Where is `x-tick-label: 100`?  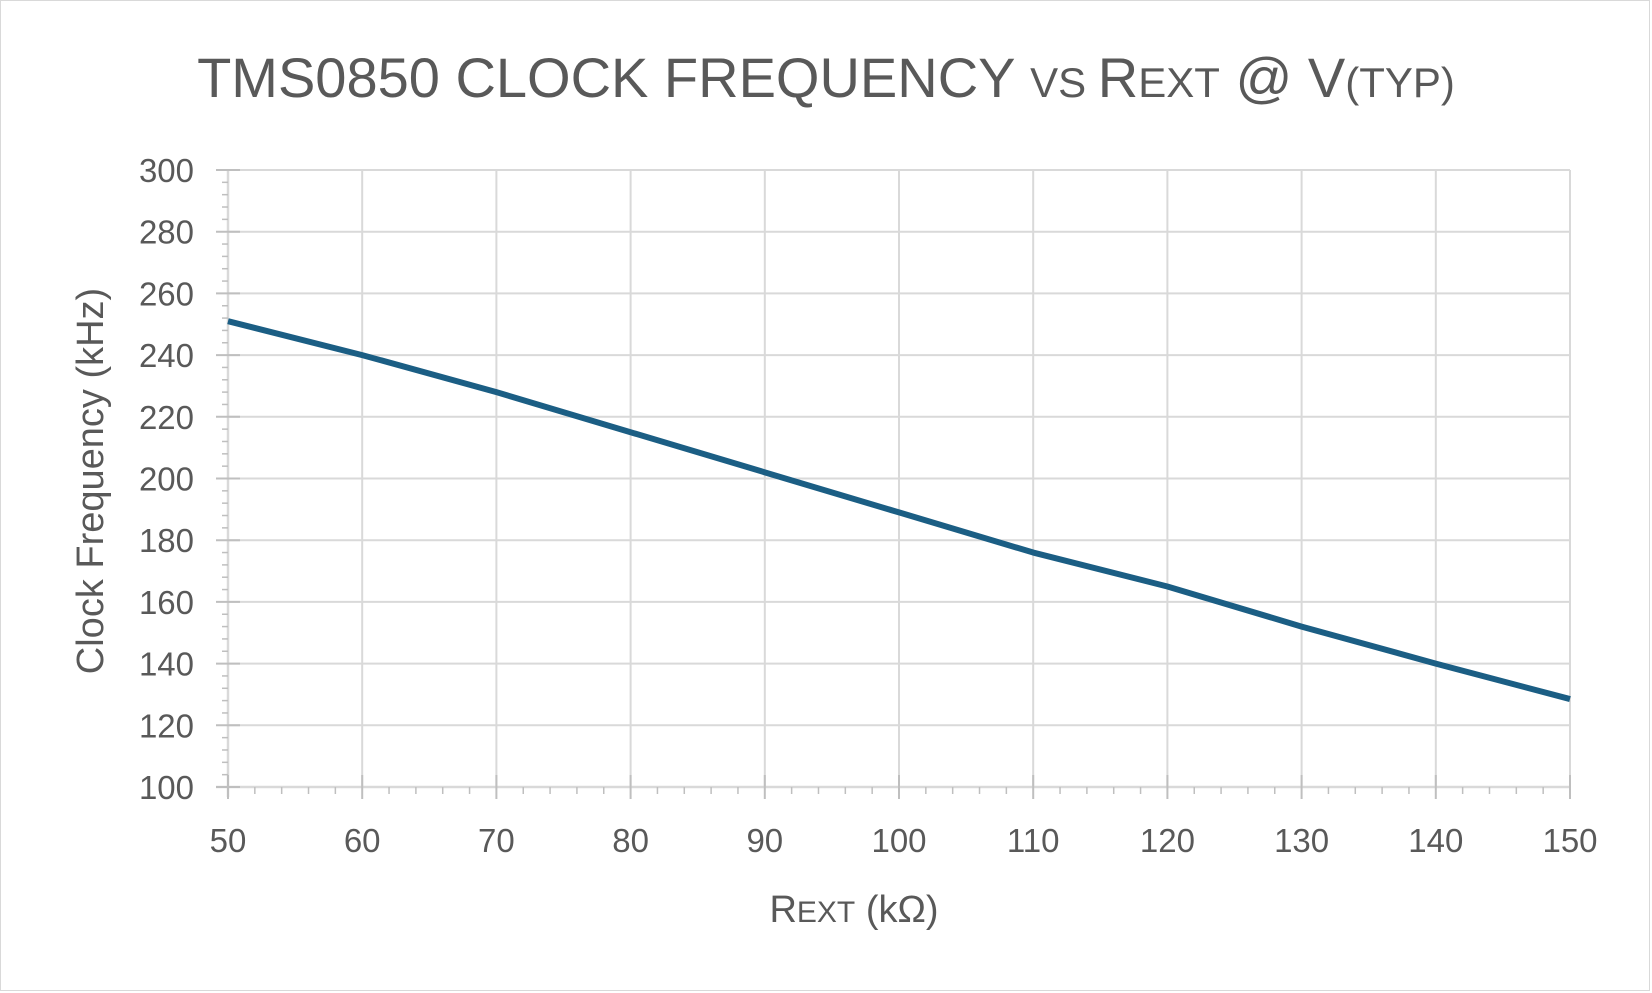
x-tick-label: 100 is located at coordinates (898, 840).